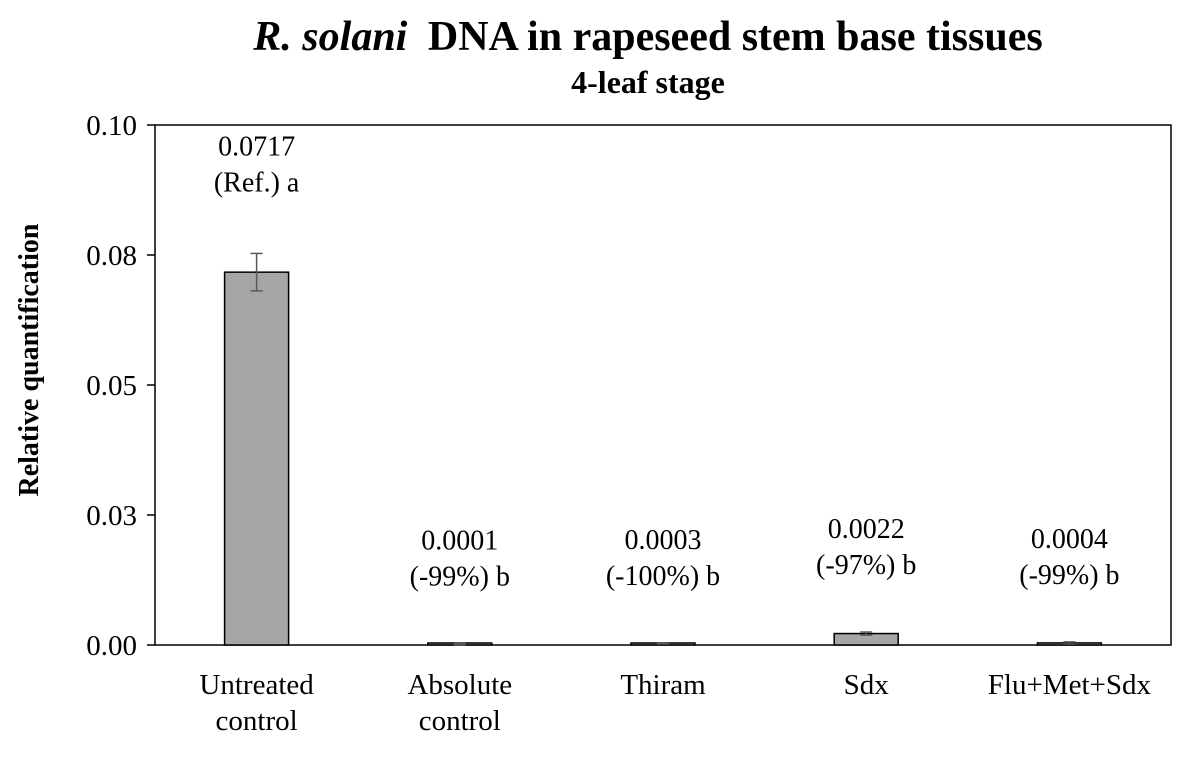  I want to click on bar, so click(256, 458).